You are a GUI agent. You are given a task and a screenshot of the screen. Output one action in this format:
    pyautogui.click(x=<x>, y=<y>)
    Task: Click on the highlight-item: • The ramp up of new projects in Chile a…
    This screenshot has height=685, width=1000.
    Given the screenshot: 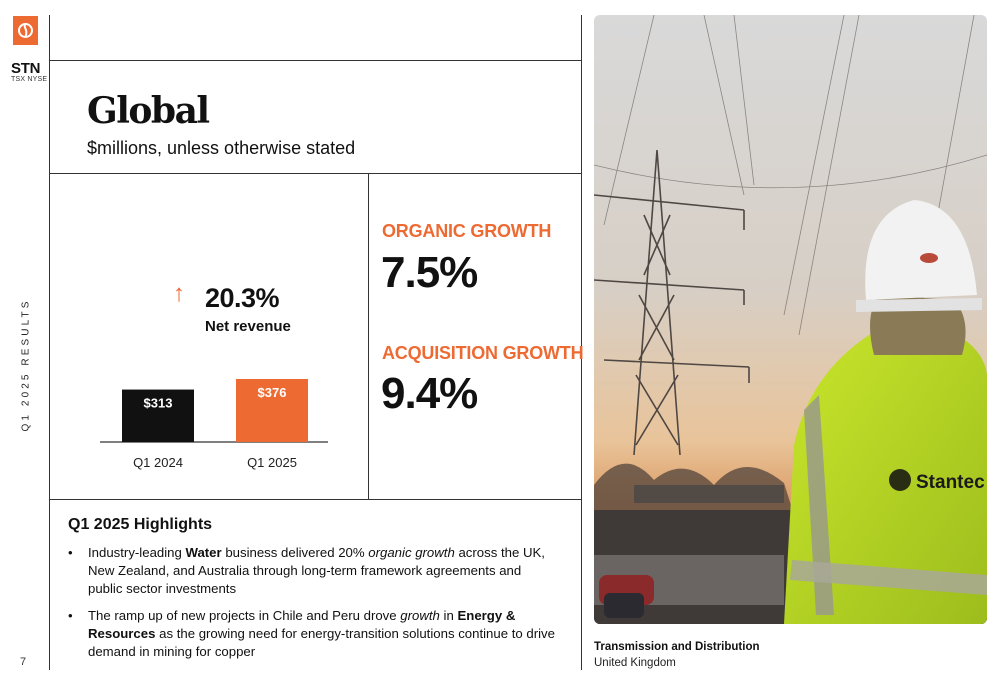 What is the action you would take?
    pyautogui.click(x=318, y=635)
    